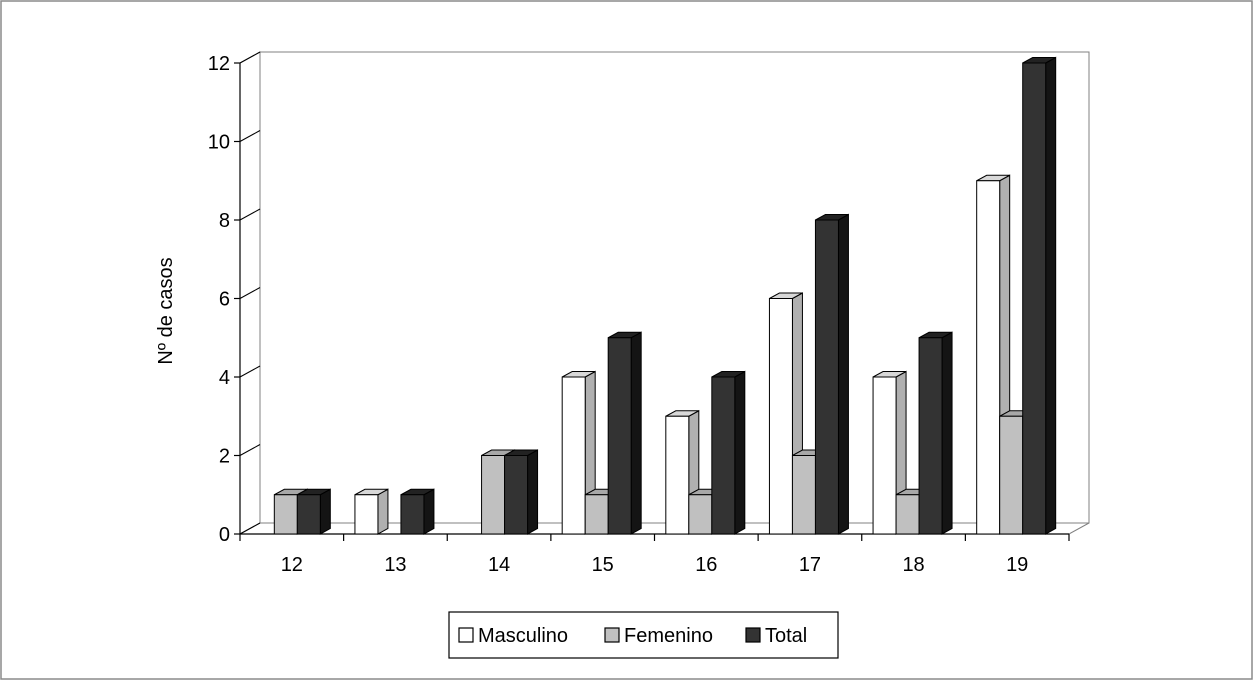  I want to click on legend-label-femenino: Femenino, so click(668, 636).